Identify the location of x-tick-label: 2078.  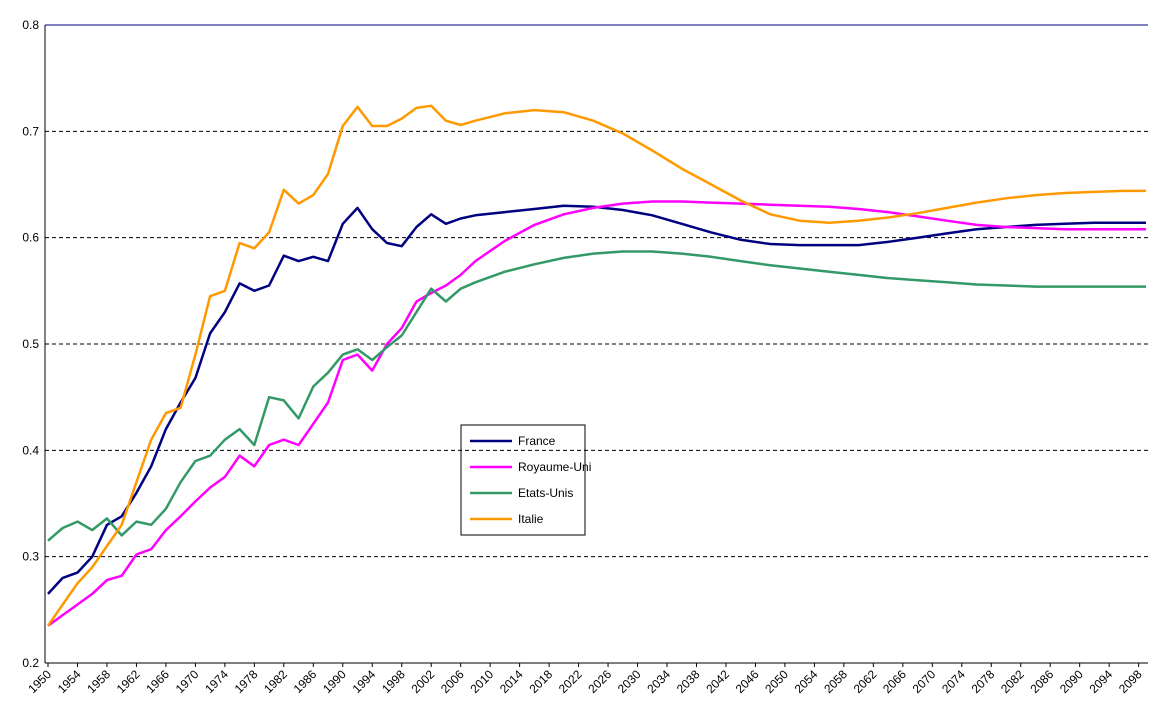
(983, 681).